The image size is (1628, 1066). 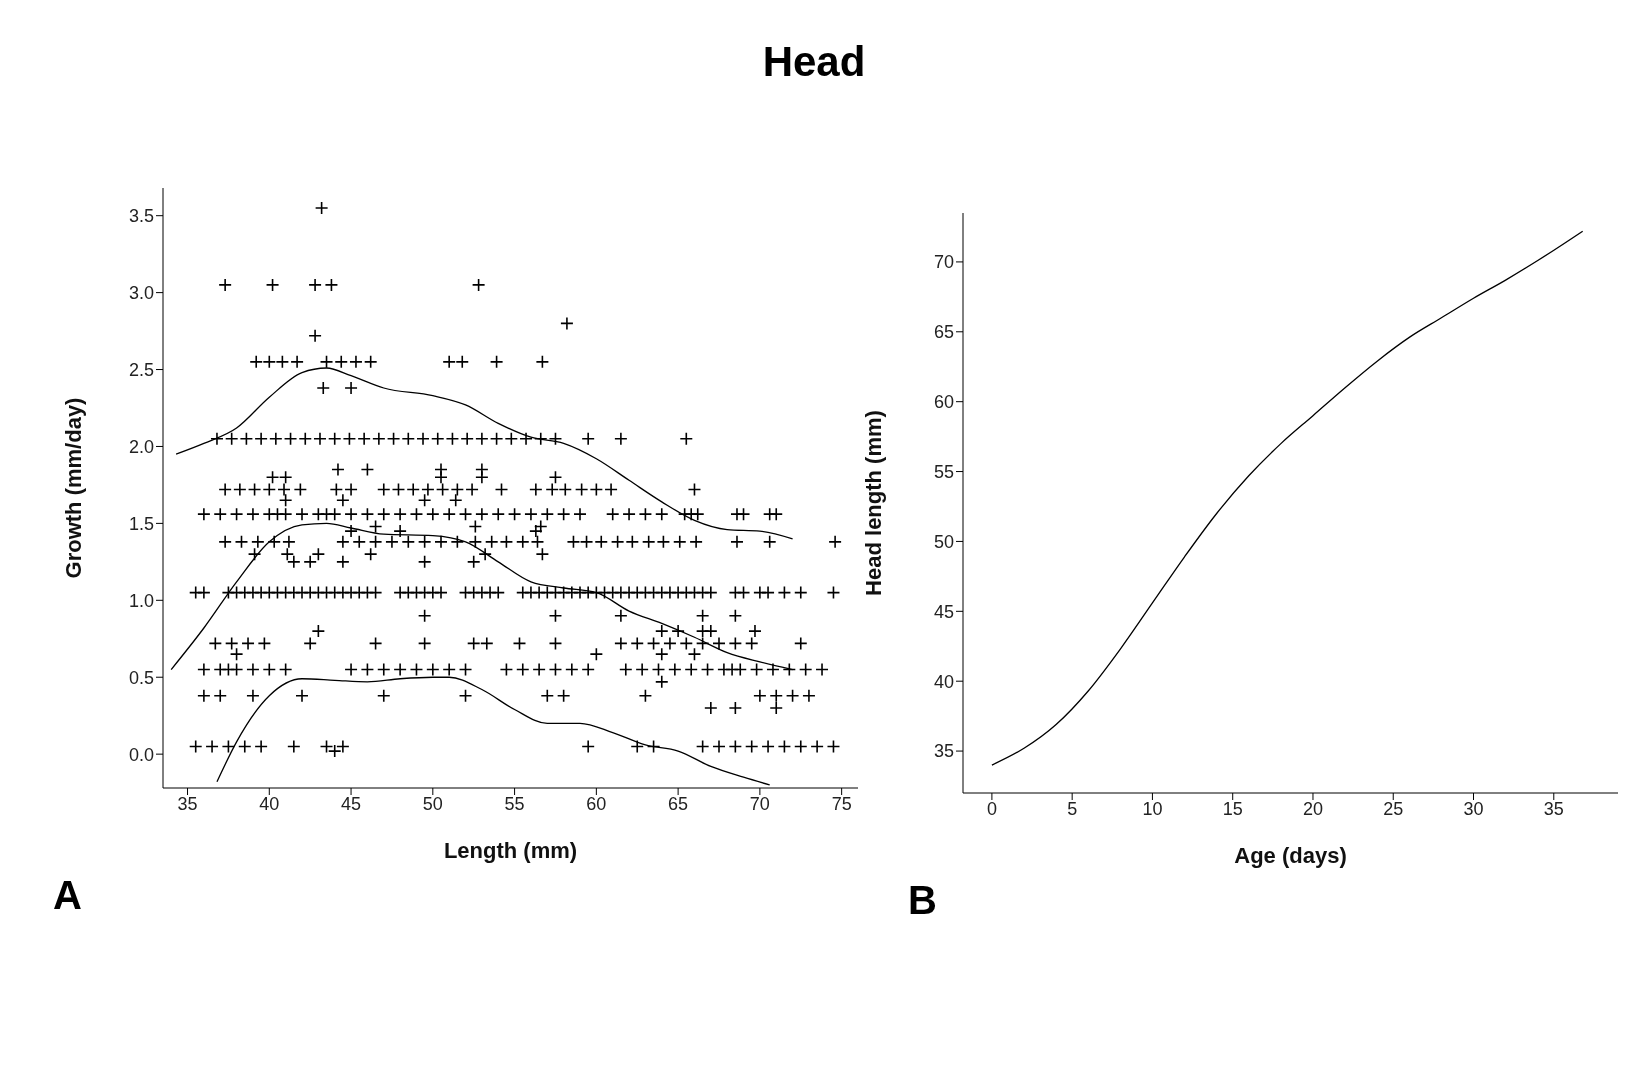 What do you see at coordinates (1473, 808) in the screenshot?
I see `x-tick-label: 30` at bounding box center [1473, 808].